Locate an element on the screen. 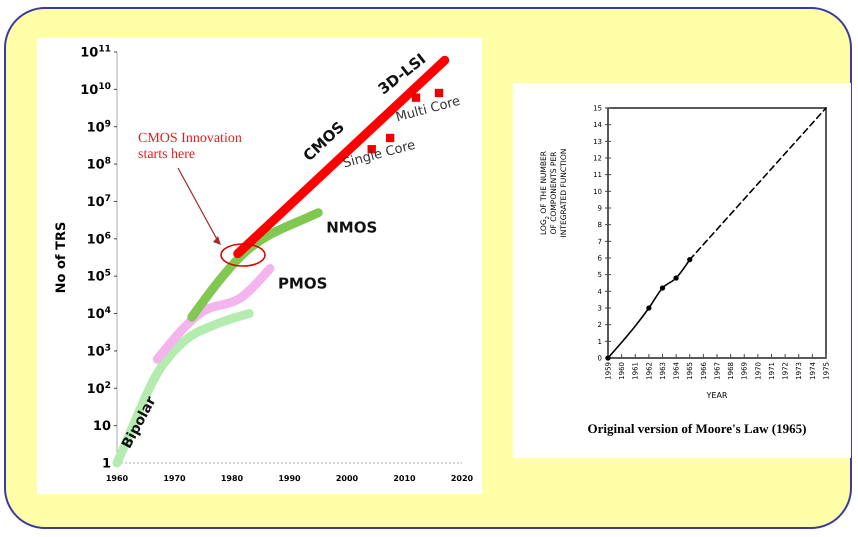 Image resolution: width=858 pixels, height=537 pixels. annotation: CMOS Innovation starts here is located at coordinates (190, 146).